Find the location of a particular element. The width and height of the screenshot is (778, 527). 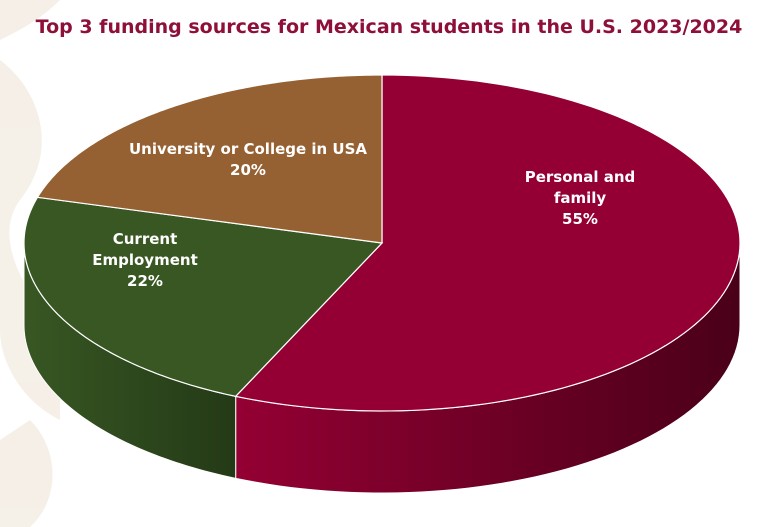

pie-slice is located at coordinates (209, 159).